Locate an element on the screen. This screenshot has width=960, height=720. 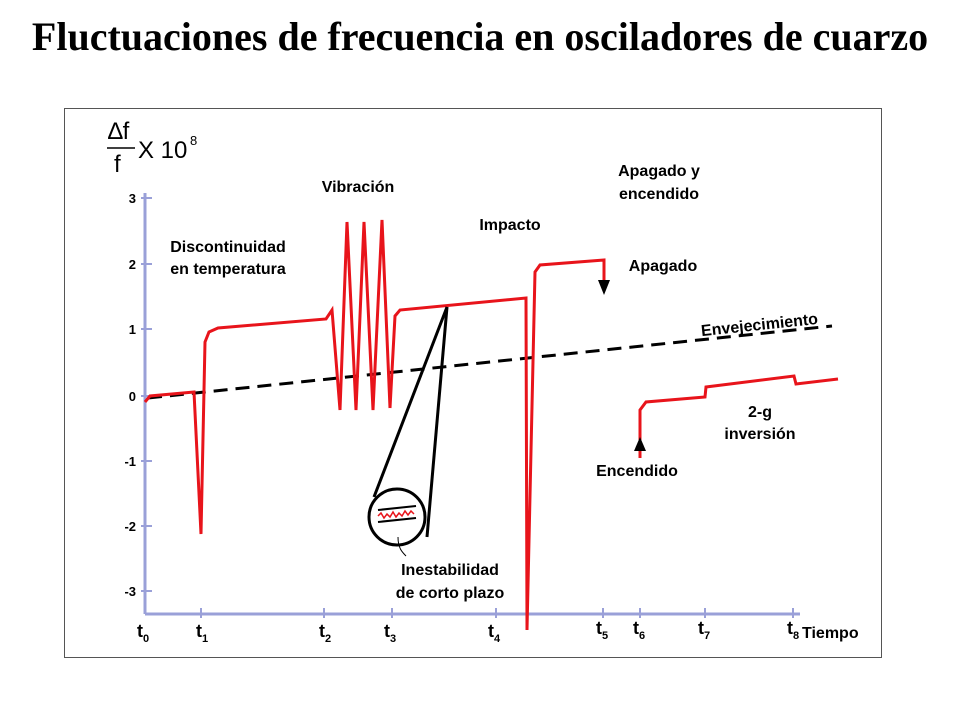
y-tick-label: -1 is located at coordinates (130, 461).